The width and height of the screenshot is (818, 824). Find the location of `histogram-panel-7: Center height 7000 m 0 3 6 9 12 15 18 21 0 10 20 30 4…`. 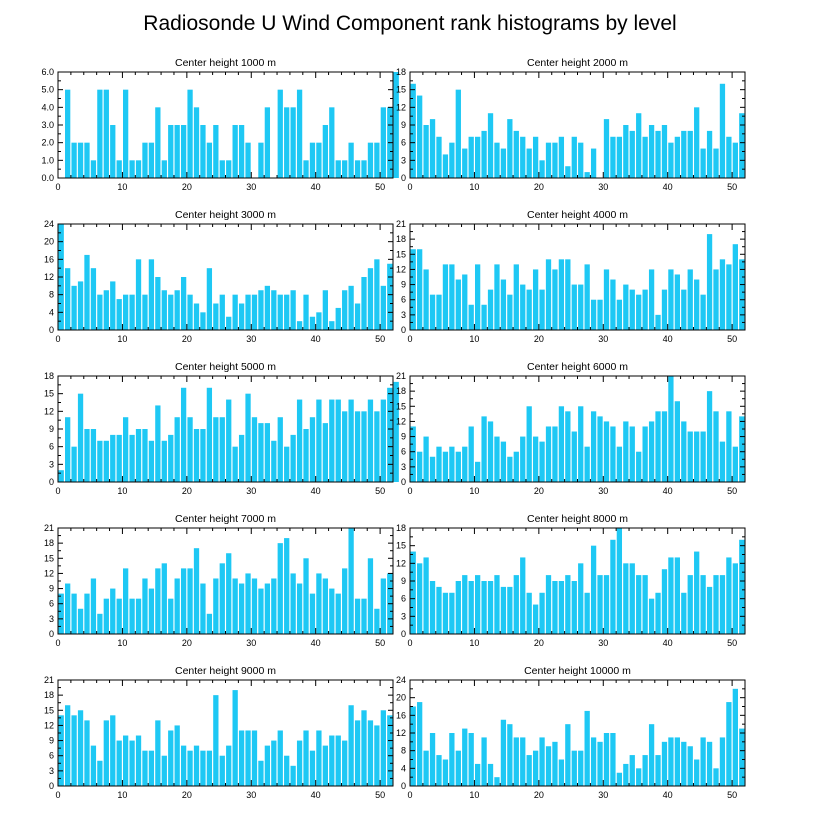

histogram-panel-7: Center height 7000 m 0 3 6 9 12 15 18 21 0 10 20 30 4… is located at coordinates (219, 580).